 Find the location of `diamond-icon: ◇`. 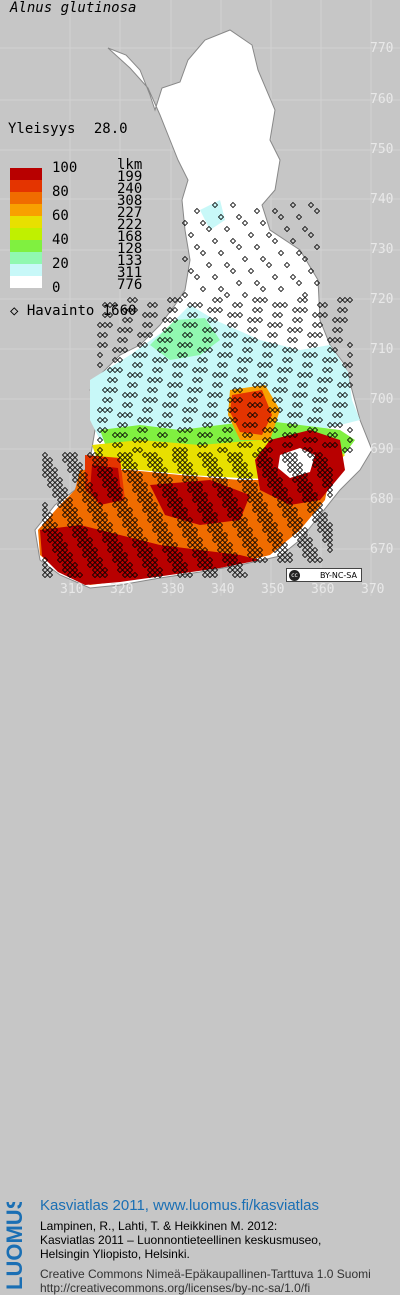

diamond-icon: ◇ is located at coordinates (14, 311).